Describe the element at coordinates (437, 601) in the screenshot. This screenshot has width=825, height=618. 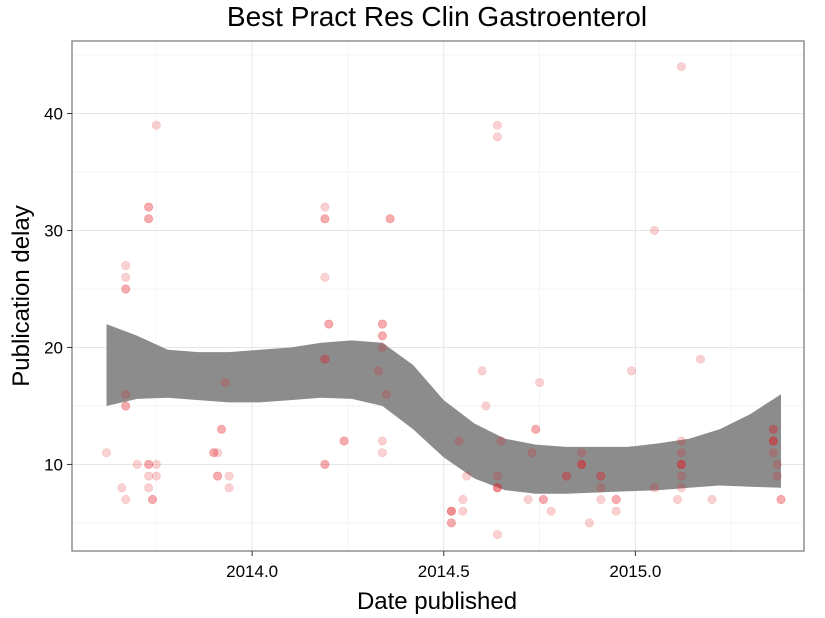
I see `x-axis-title: Date published` at that location.